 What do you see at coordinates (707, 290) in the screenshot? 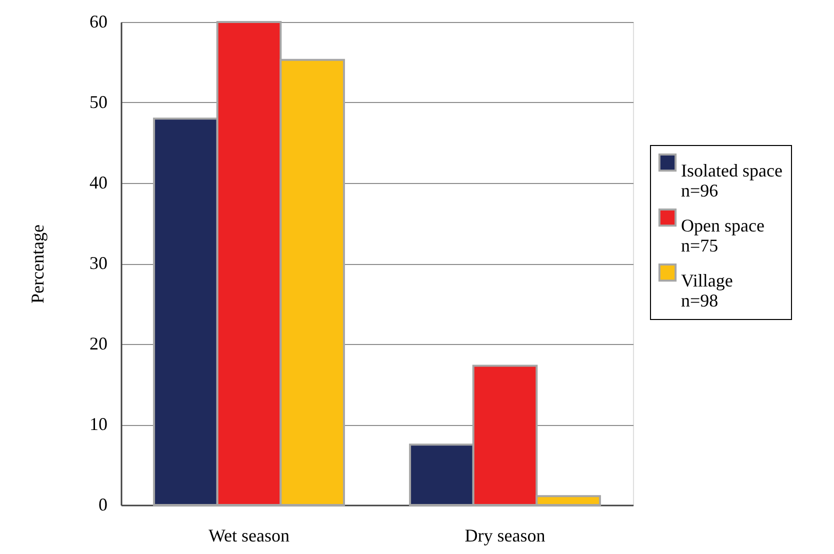
I see `legend-label: Village n=98` at bounding box center [707, 290].